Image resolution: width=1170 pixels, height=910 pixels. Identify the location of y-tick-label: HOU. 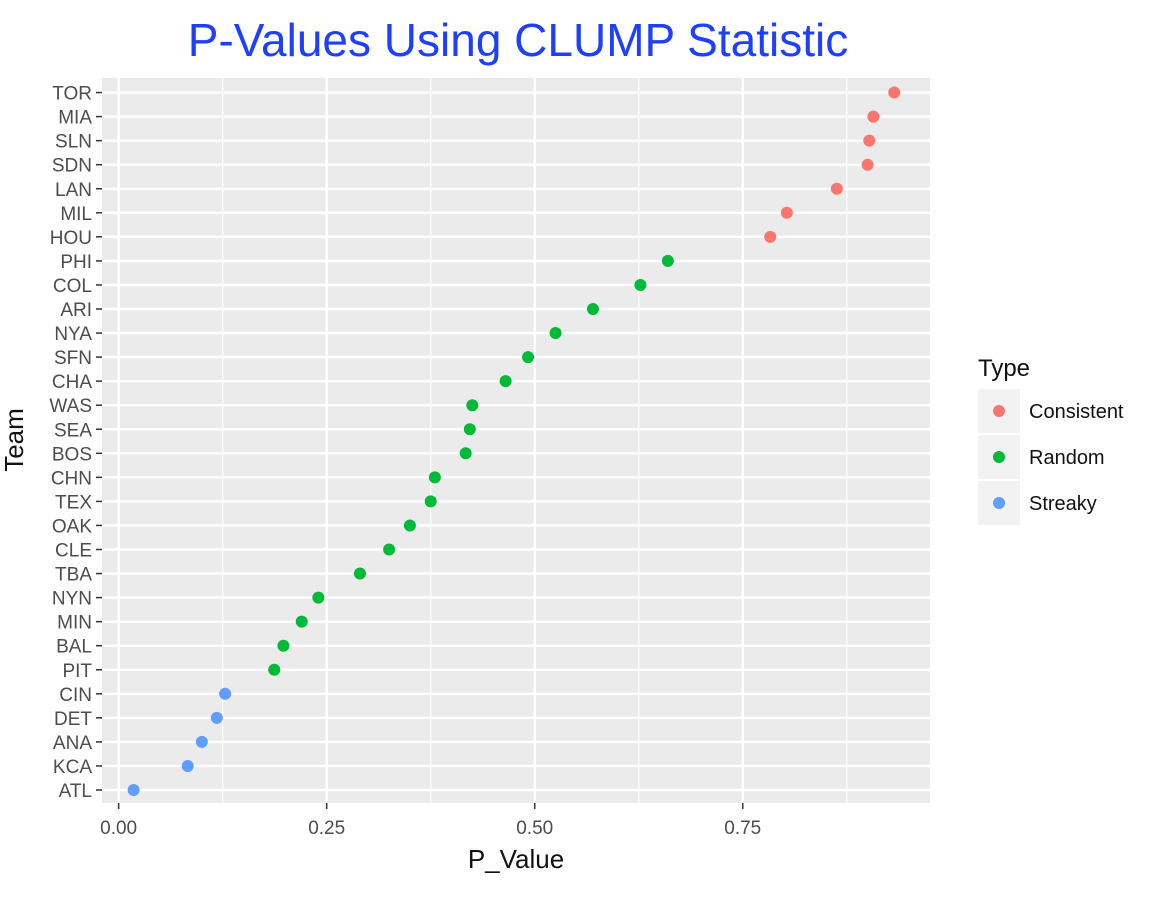
(71, 238).